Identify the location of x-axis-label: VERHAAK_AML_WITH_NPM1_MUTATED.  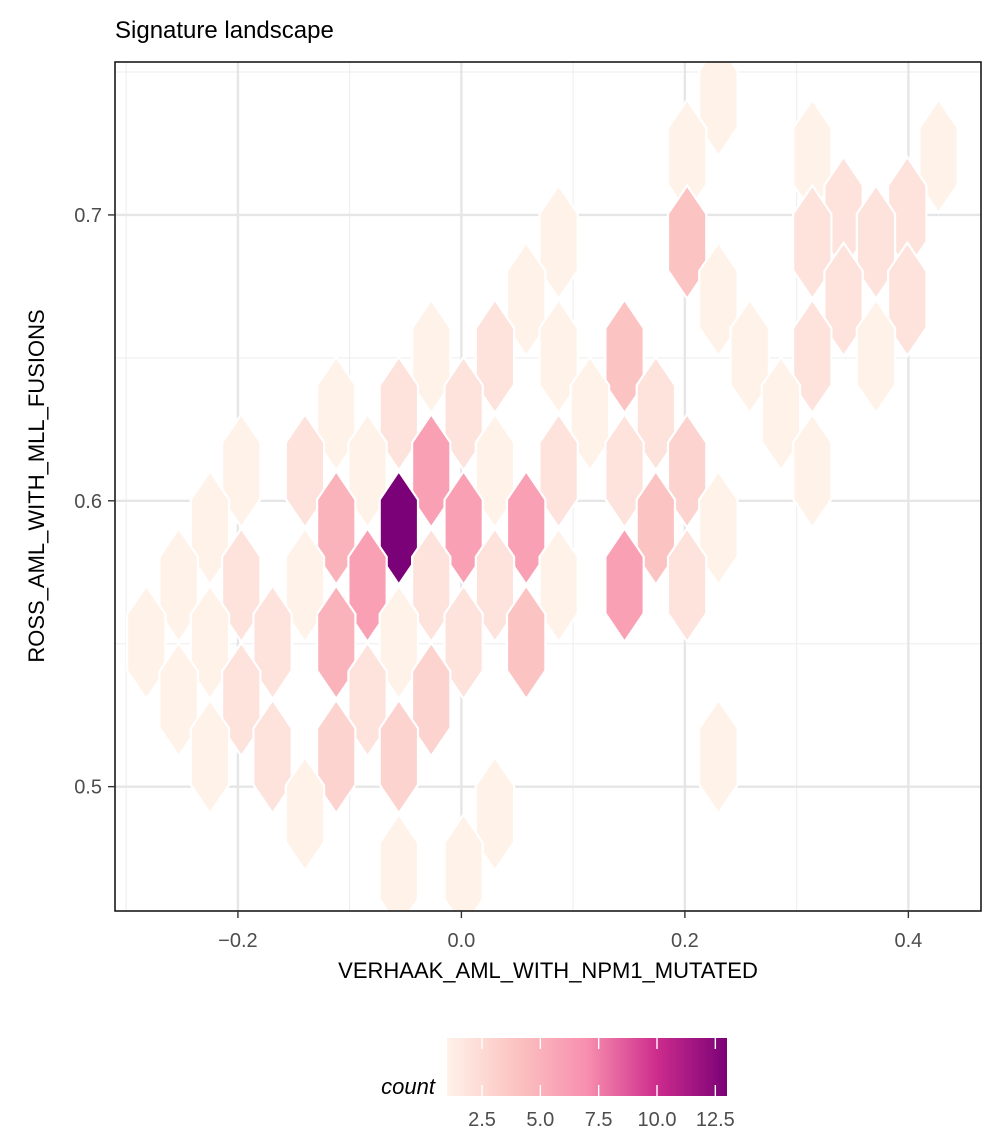
(548, 970).